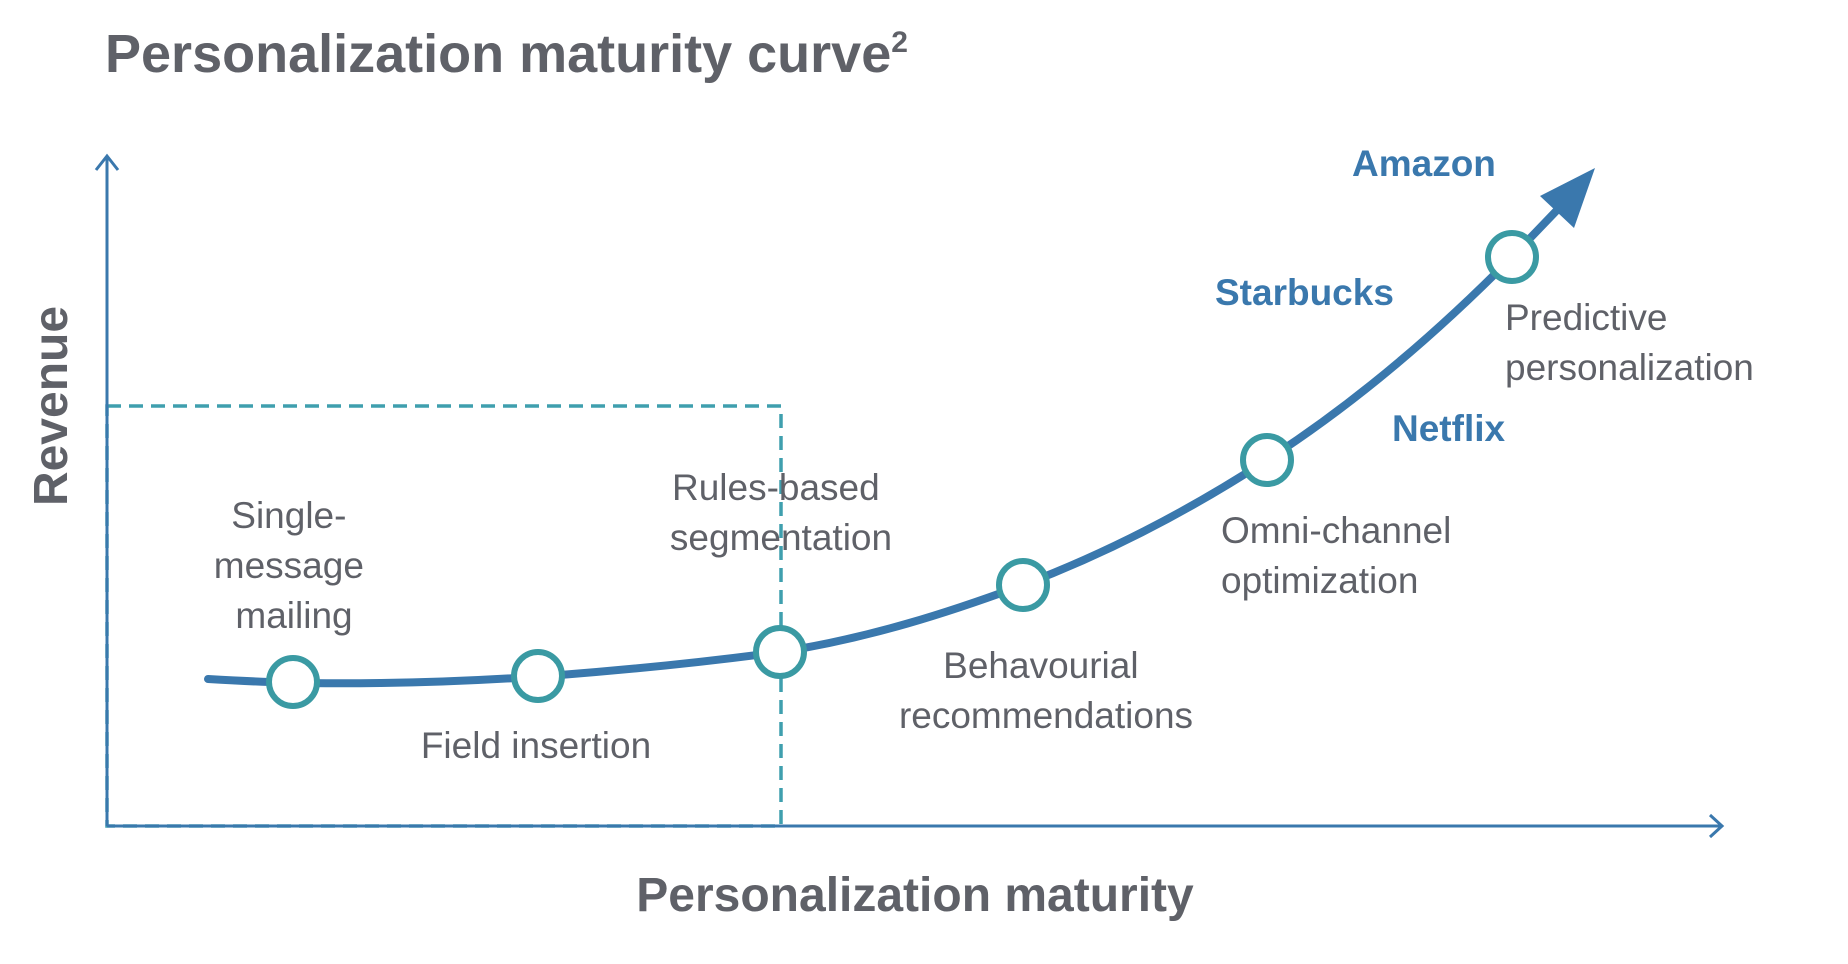  What do you see at coordinates (51, 406) in the screenshot?
I see `y-axis-label: Revenue` at bounding box center [51, 406].